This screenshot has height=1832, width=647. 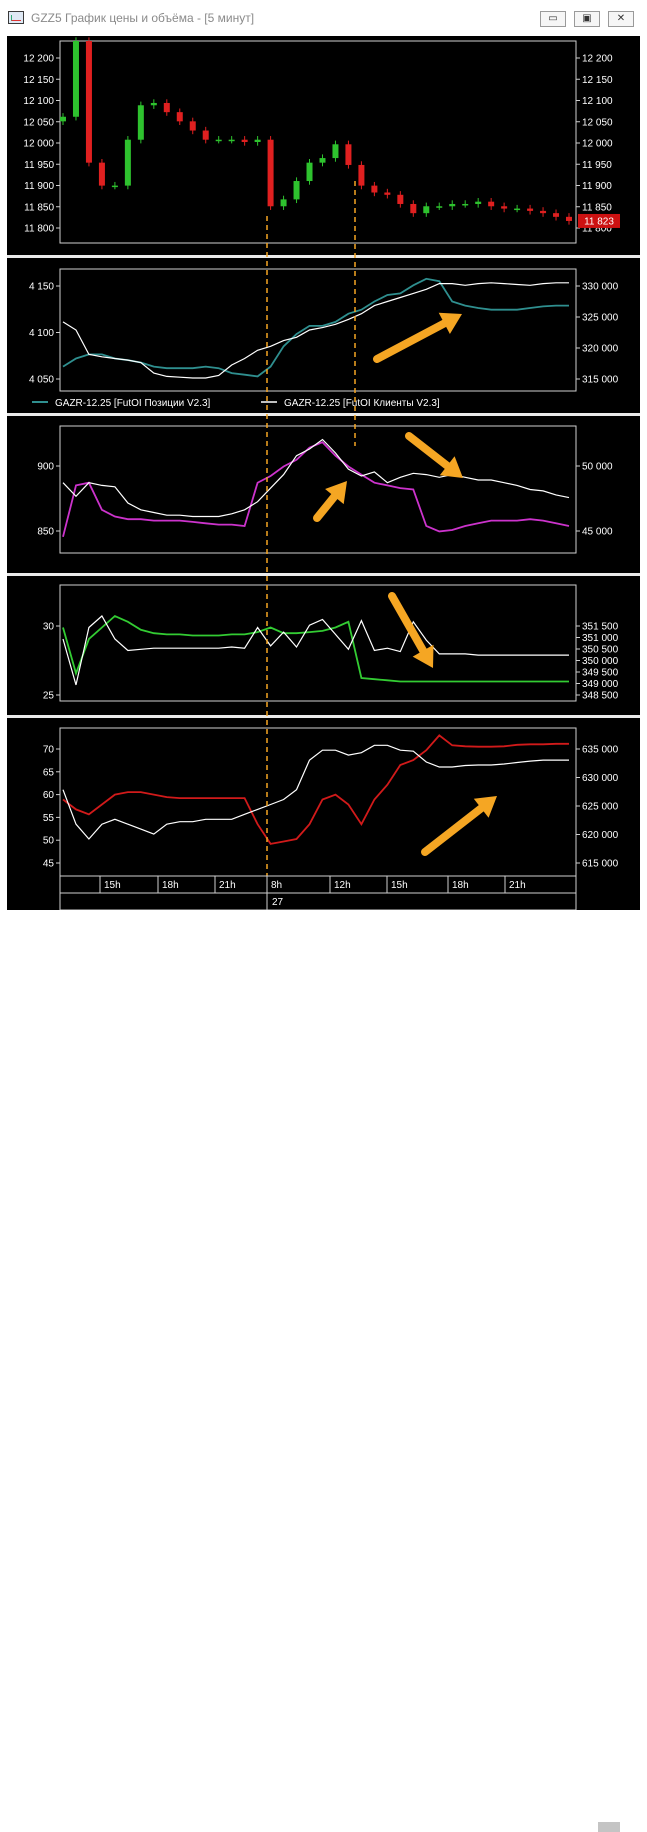 I want to click on last-price-label: 11 823, so click(x=599, y=221).